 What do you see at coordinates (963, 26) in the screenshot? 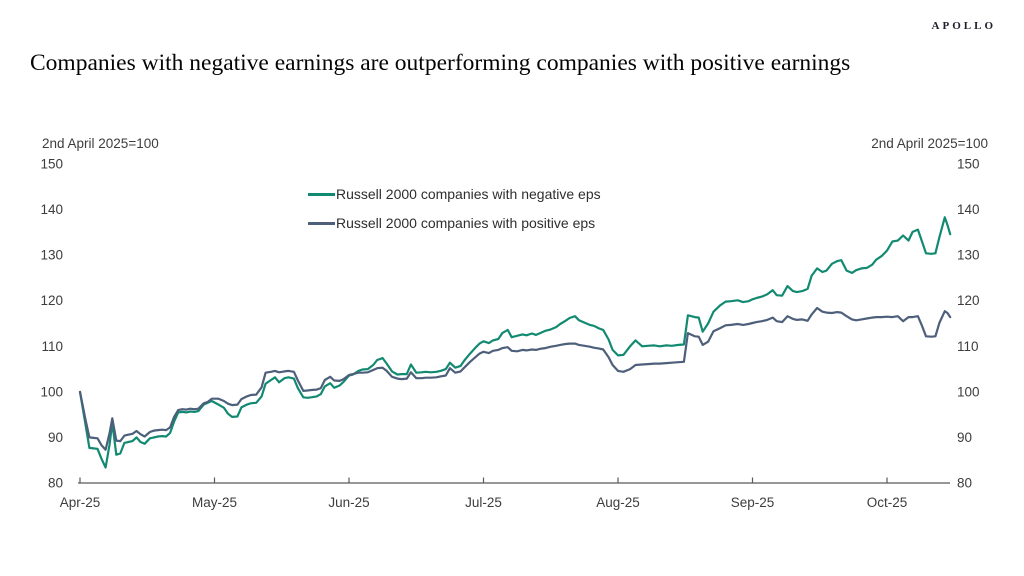
I see `apollo-logo: APOLLO` at bounding box center [963, 26].